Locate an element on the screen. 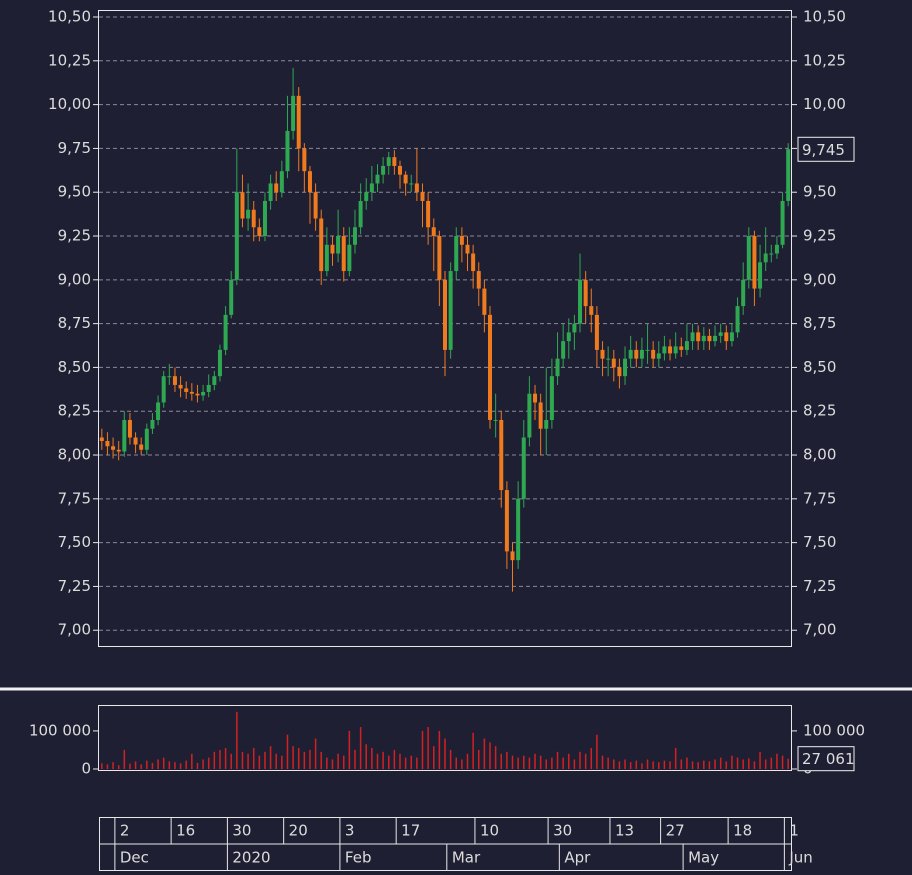  y2-tick-label: 7,50 is located at coordinates (819, 542).